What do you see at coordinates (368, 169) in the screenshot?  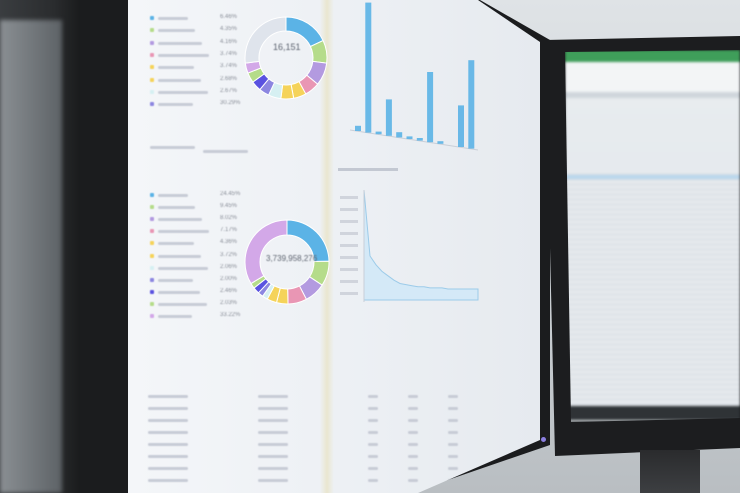 I see `area-chart-title` at bounding box center [368, 169].